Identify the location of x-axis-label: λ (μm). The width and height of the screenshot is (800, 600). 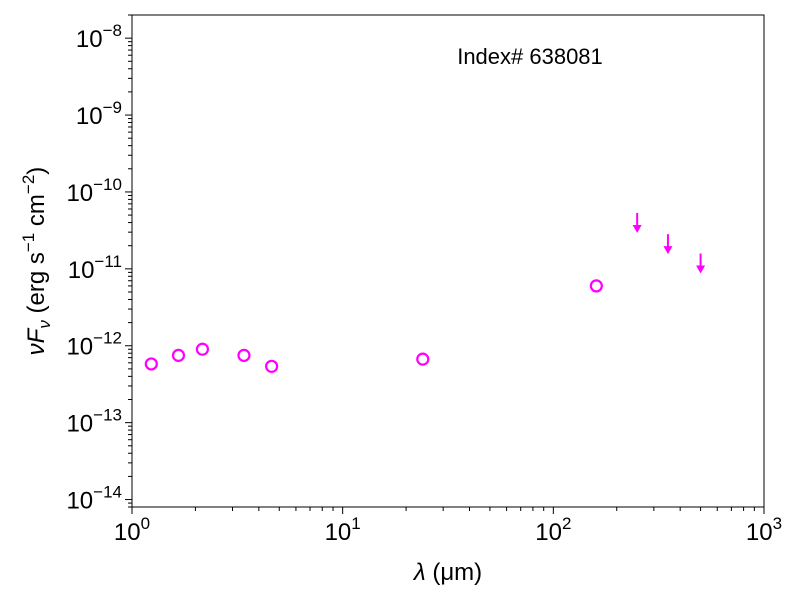
(447, 572).